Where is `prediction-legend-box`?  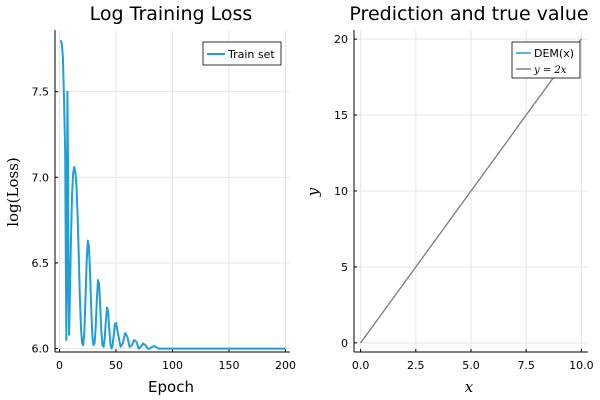
prediction-legend-box is located at coordinates (546, 60).